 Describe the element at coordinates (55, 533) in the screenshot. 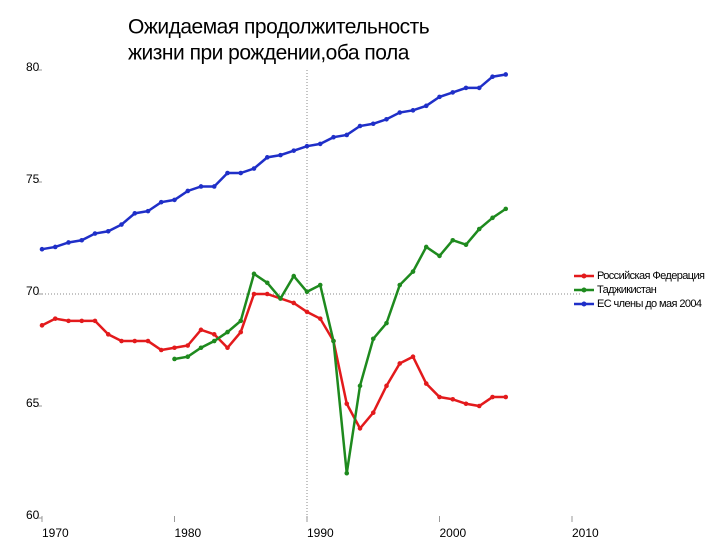

I see `x-tick-label: 1970` at that location.